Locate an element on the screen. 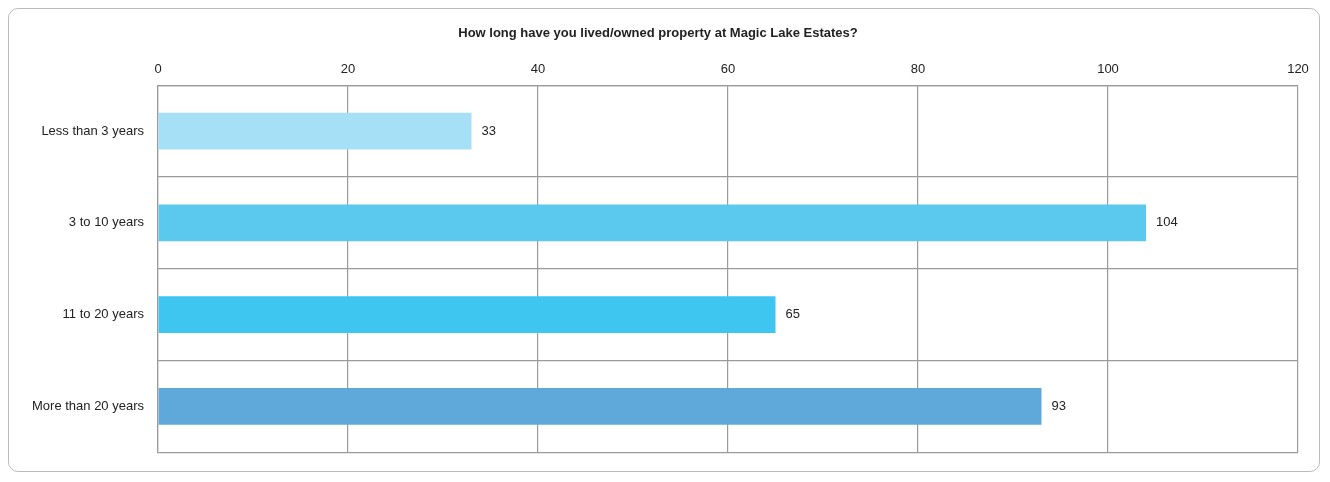 This screenshot has width=1330, height=482. x-tick-label: 60 is located at coordinates (728, 68).